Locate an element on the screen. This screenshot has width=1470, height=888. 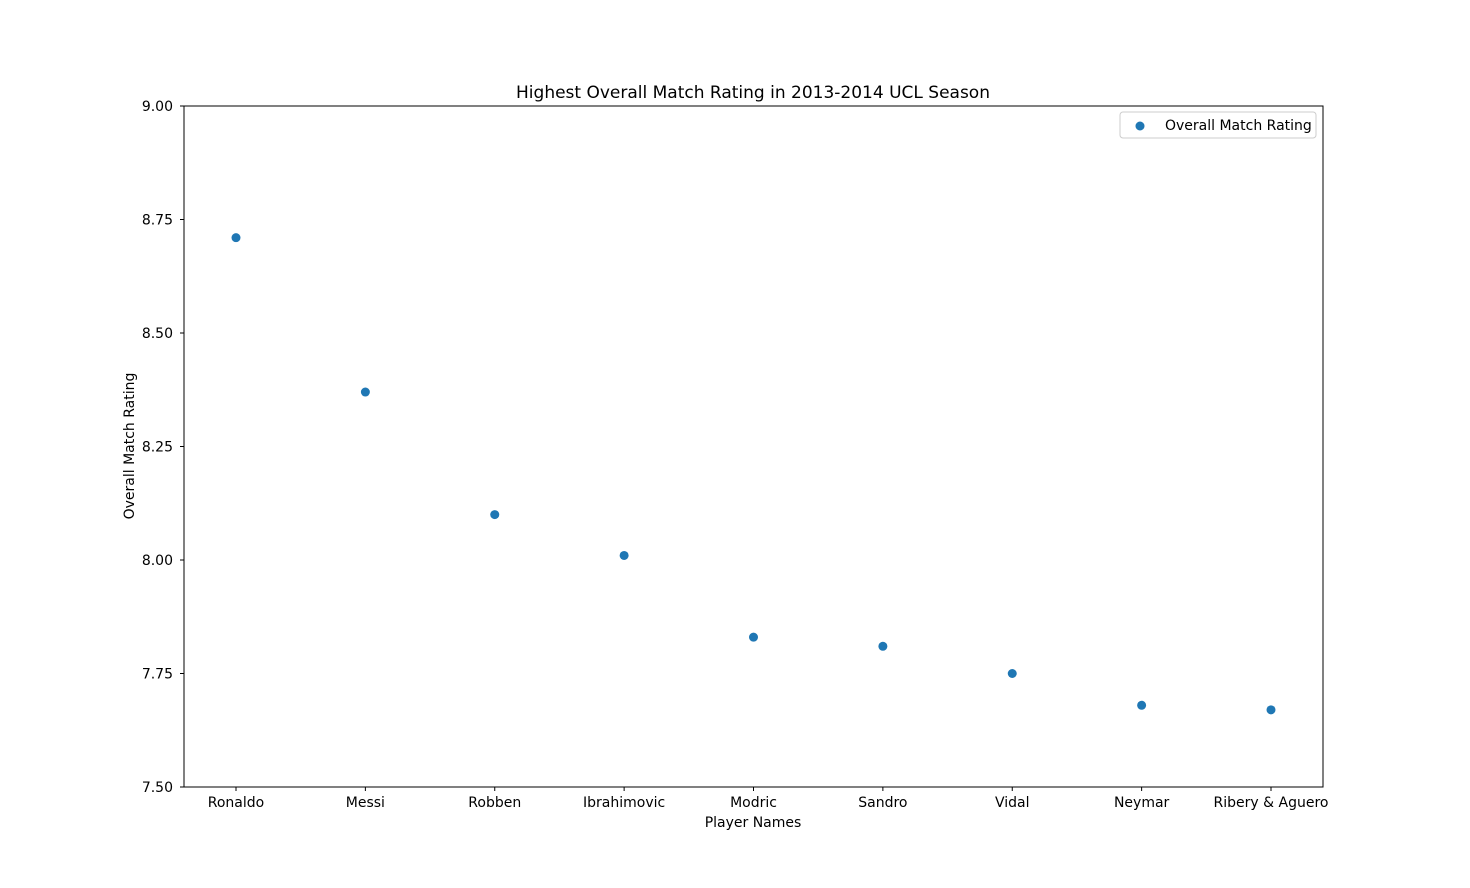
legend: Overall Match Rating is located at coordinates (1218, 125).